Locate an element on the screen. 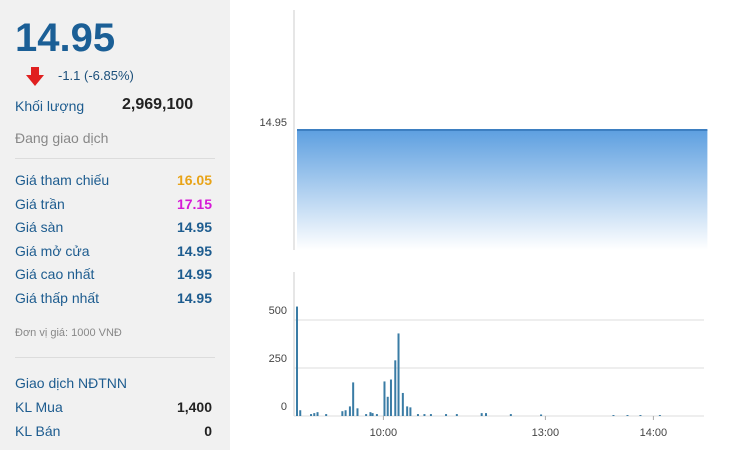 The image size is (750, 450). volume-label: Khối lượng is located at coordinates (50, 106).